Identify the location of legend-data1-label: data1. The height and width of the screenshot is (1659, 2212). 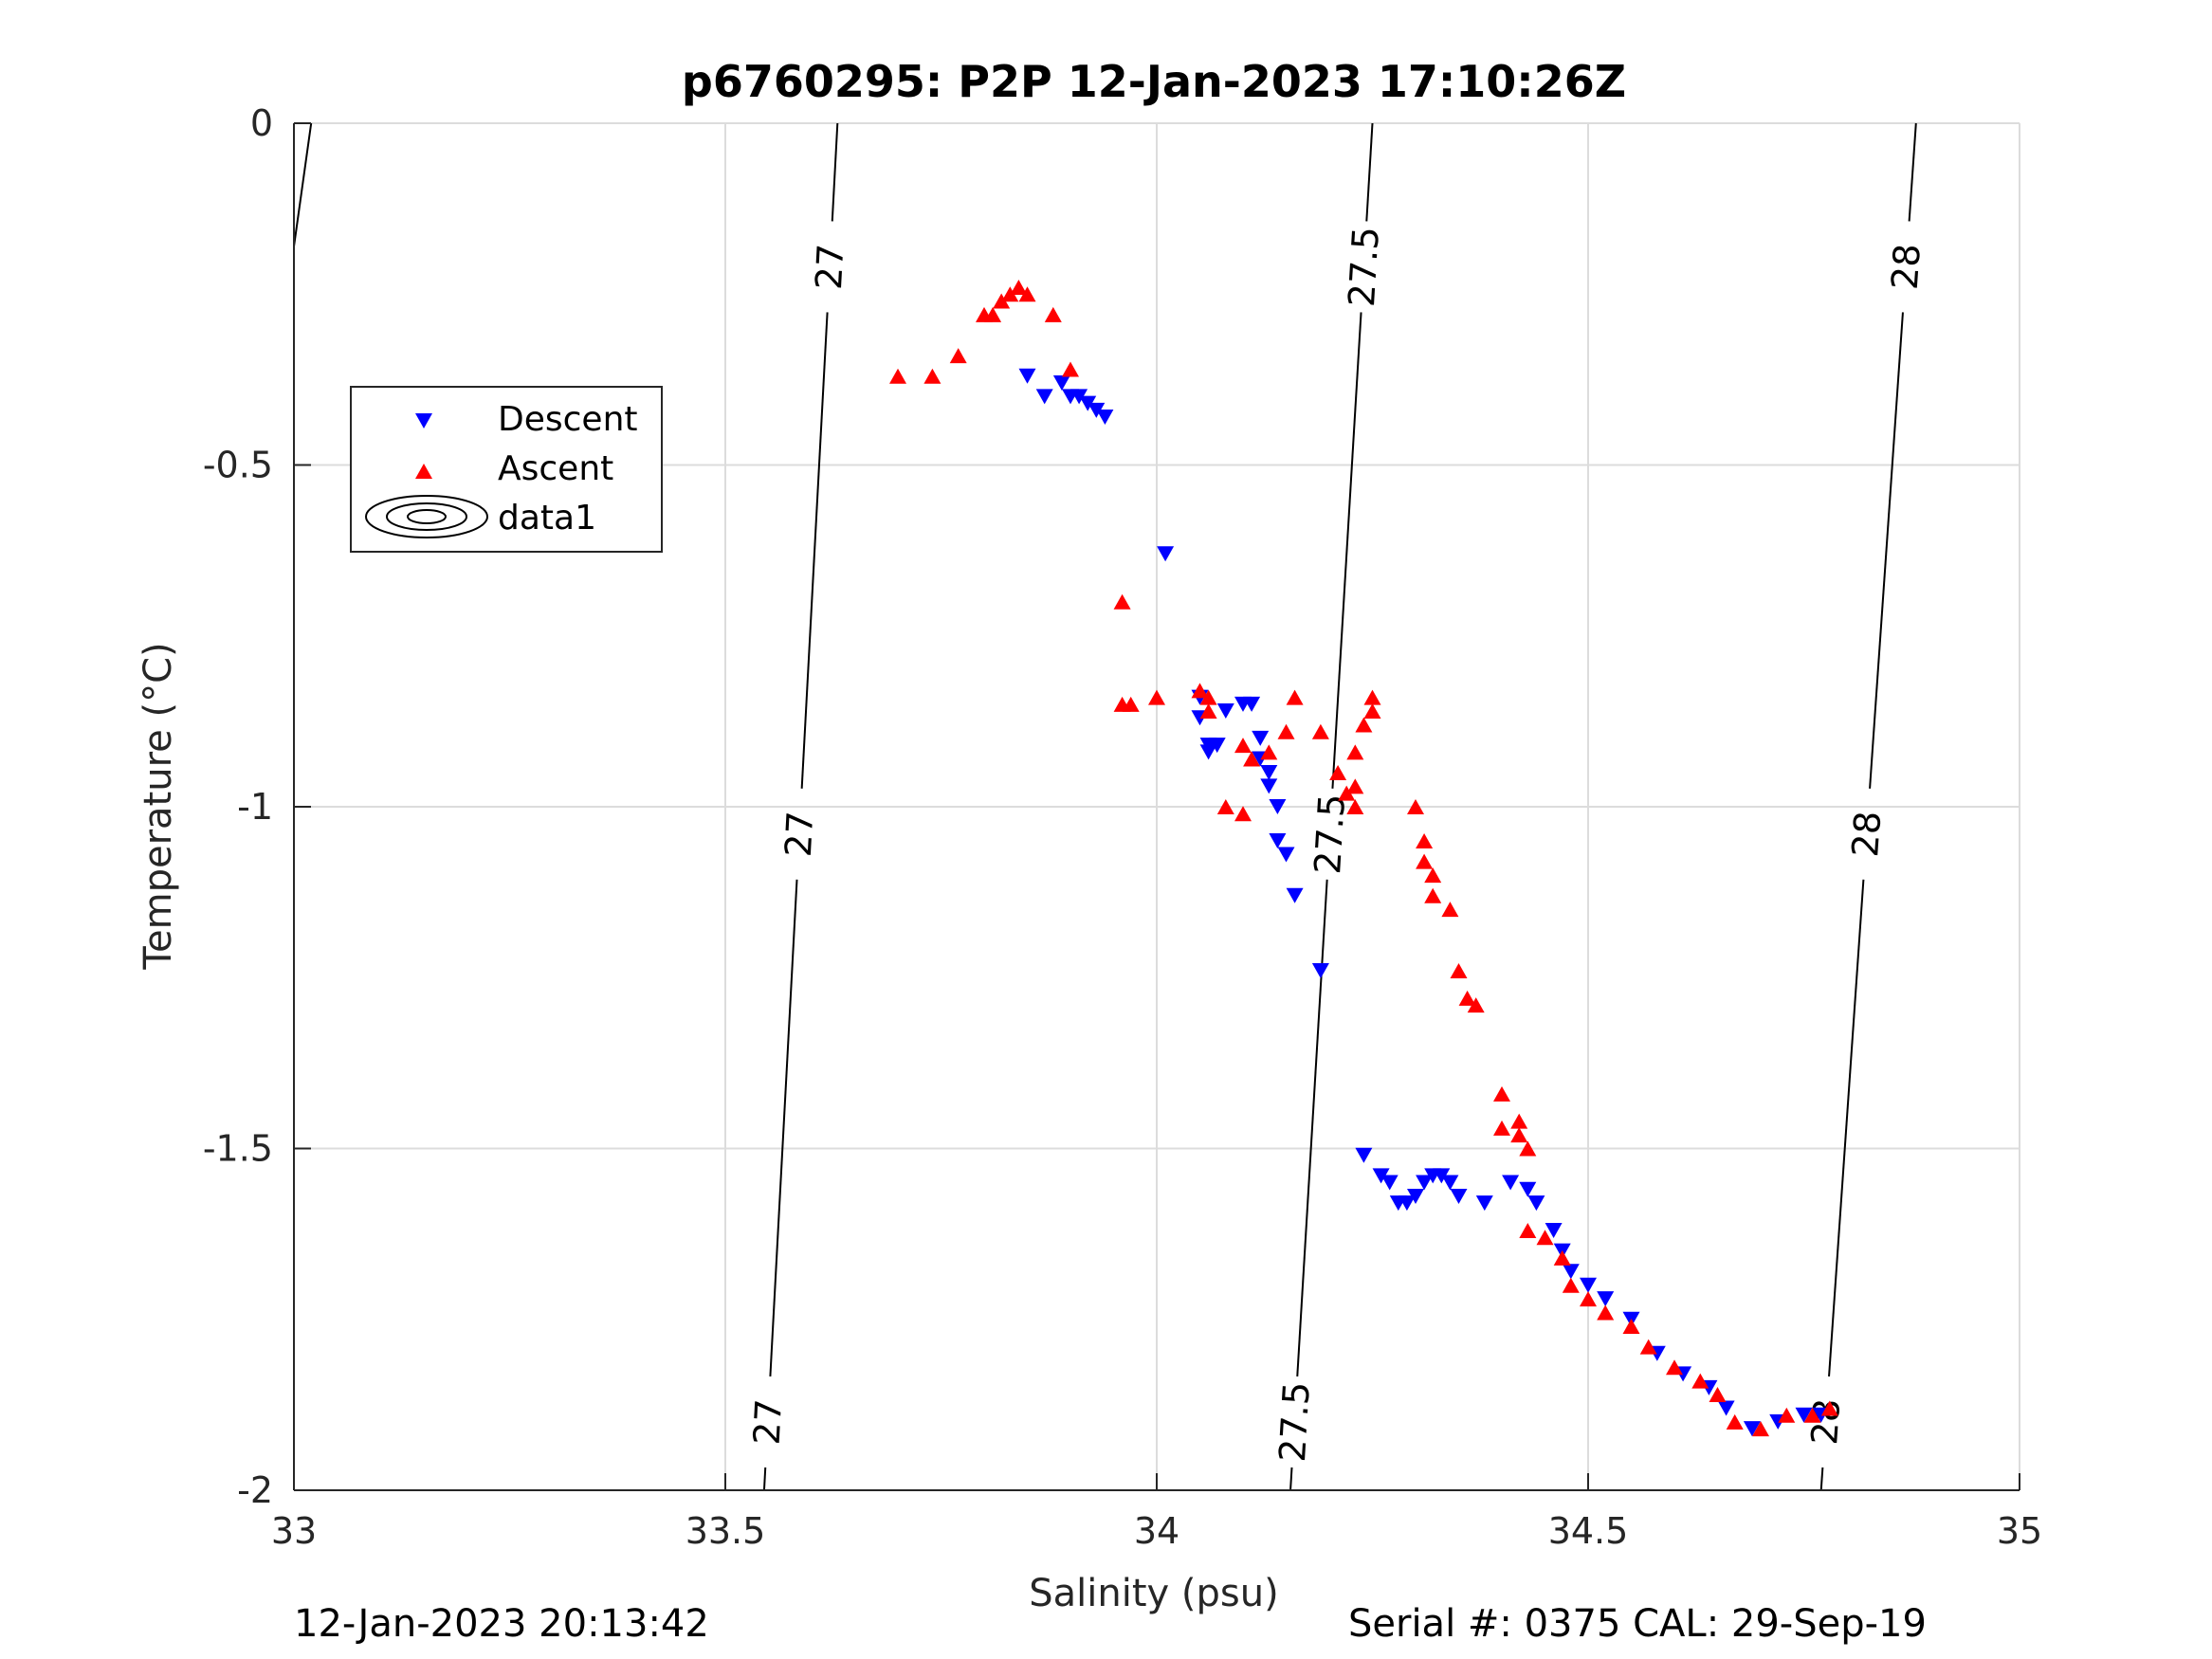
(547, 518).